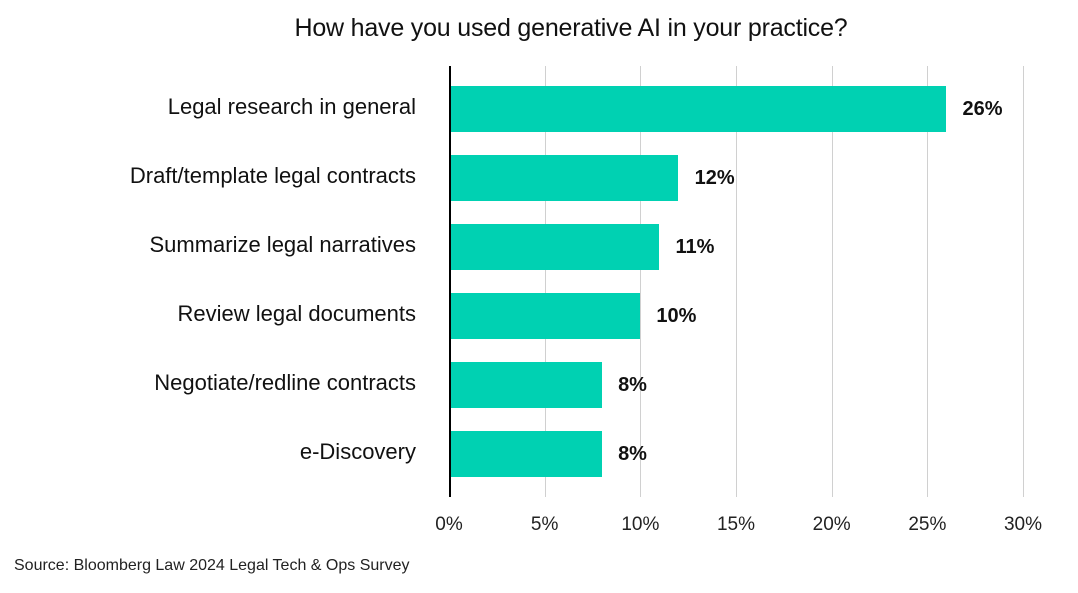 The height and width of the screenshot is (593, 1078). Describe the element at coordinates (450, 281) in the screenshot. I see `y-axis-line` at that location.